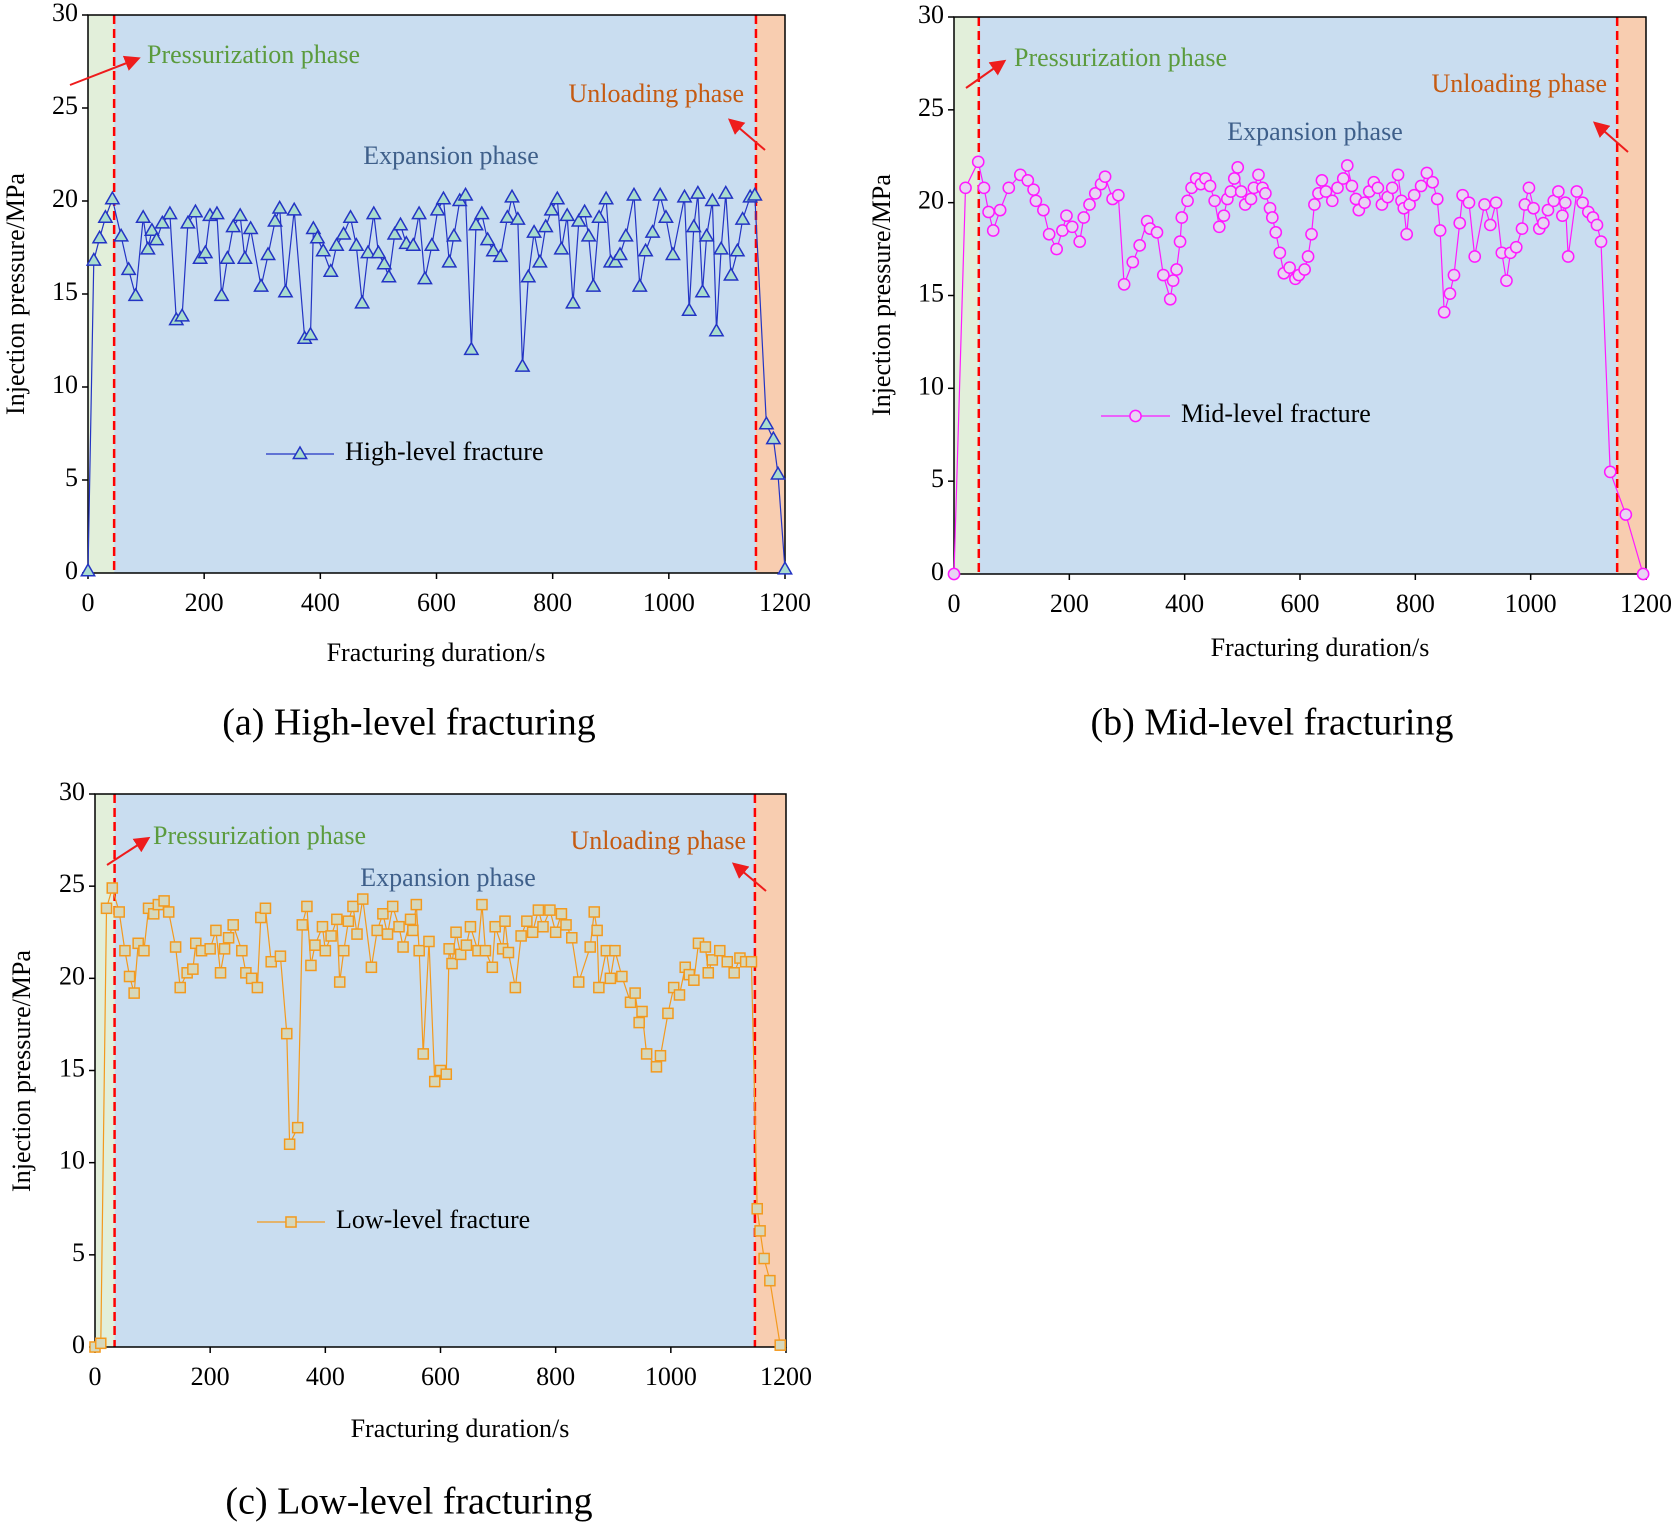 Image resolution: width=1679 pixels, height=1537 pixels. I want to click on x-tick-label: 1200, so click(785, 602).